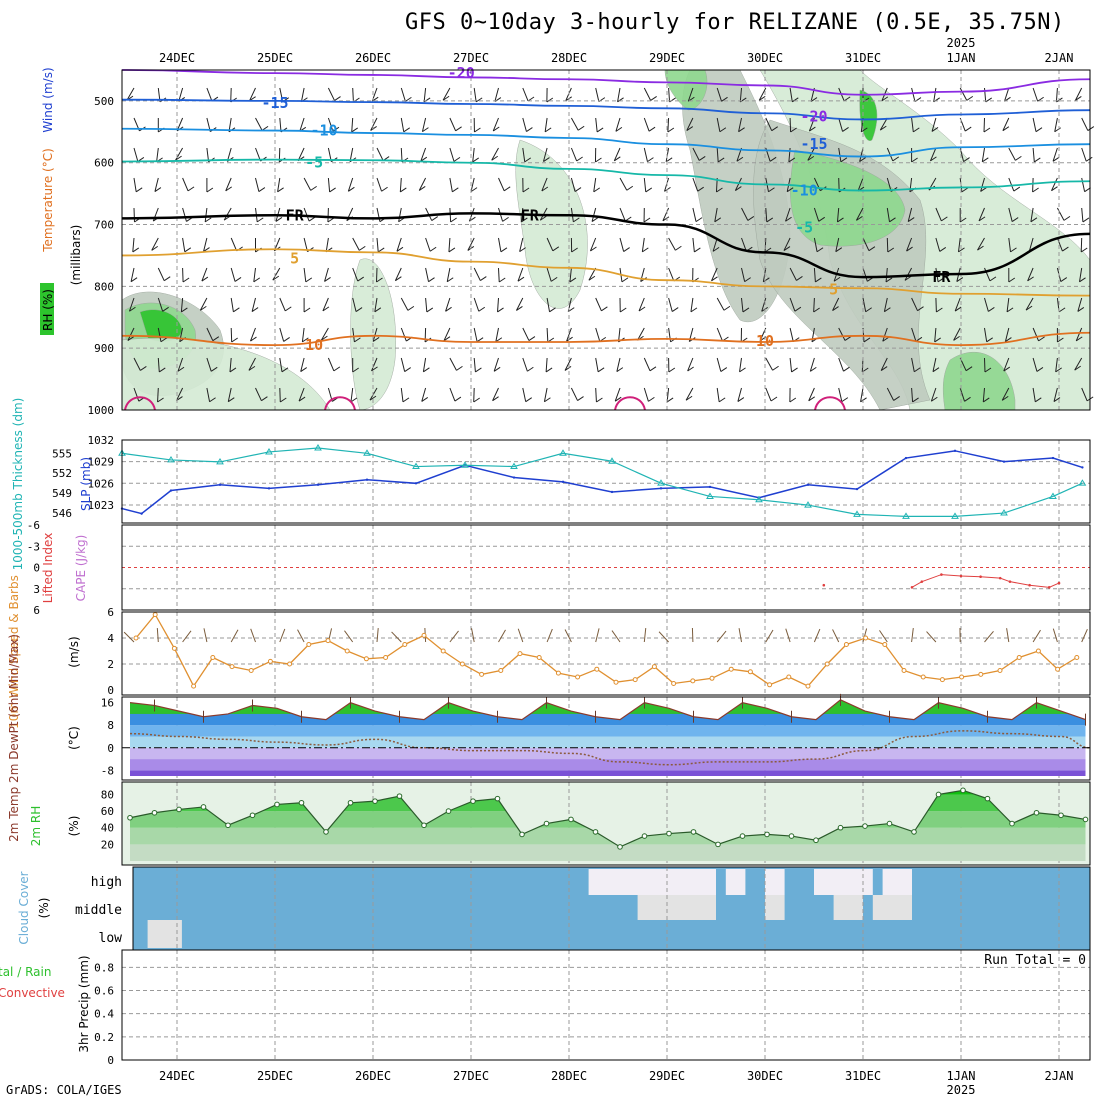 Image resolution: width=1100 pixels, height=1100 pixels. I want to click on bottom-date-label: 31DEC, so click(863, 1076).